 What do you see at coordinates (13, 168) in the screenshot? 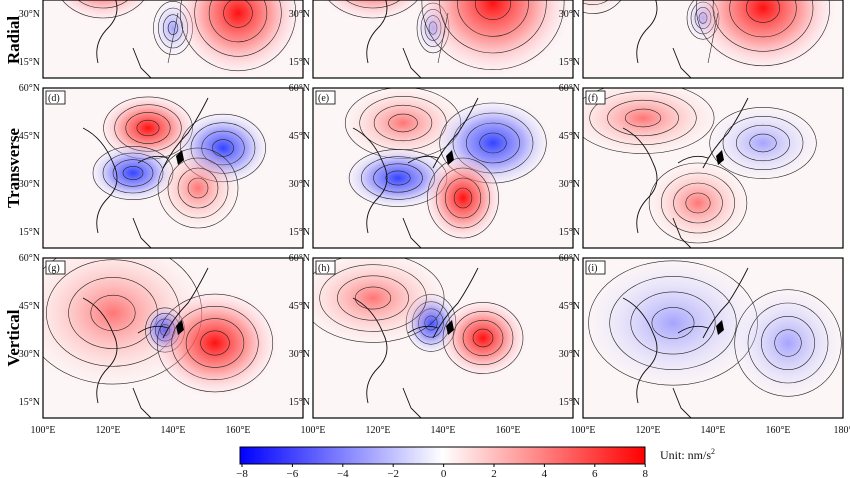
I see `row-label-transverse: Transverse` at bounding box center [13, 168].